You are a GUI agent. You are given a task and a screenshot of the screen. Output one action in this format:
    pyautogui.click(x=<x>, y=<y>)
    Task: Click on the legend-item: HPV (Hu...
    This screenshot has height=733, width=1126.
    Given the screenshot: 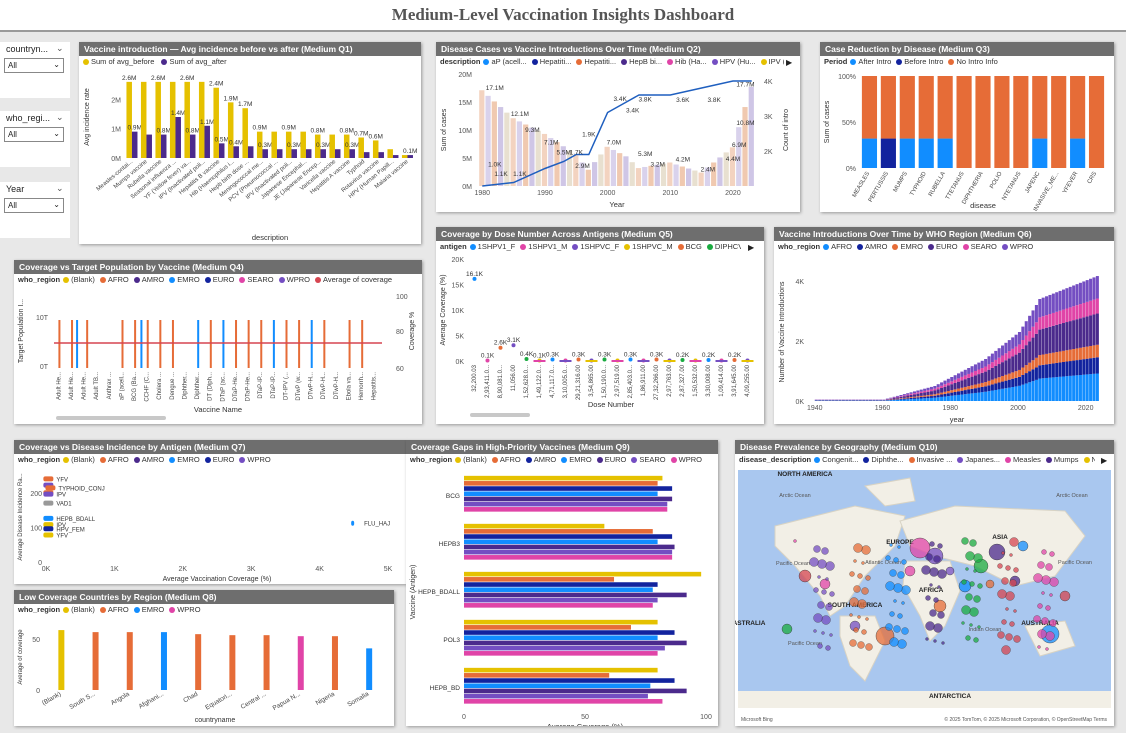 What is the action you would take?
    pyautogui.click(x=733, y=61)
    